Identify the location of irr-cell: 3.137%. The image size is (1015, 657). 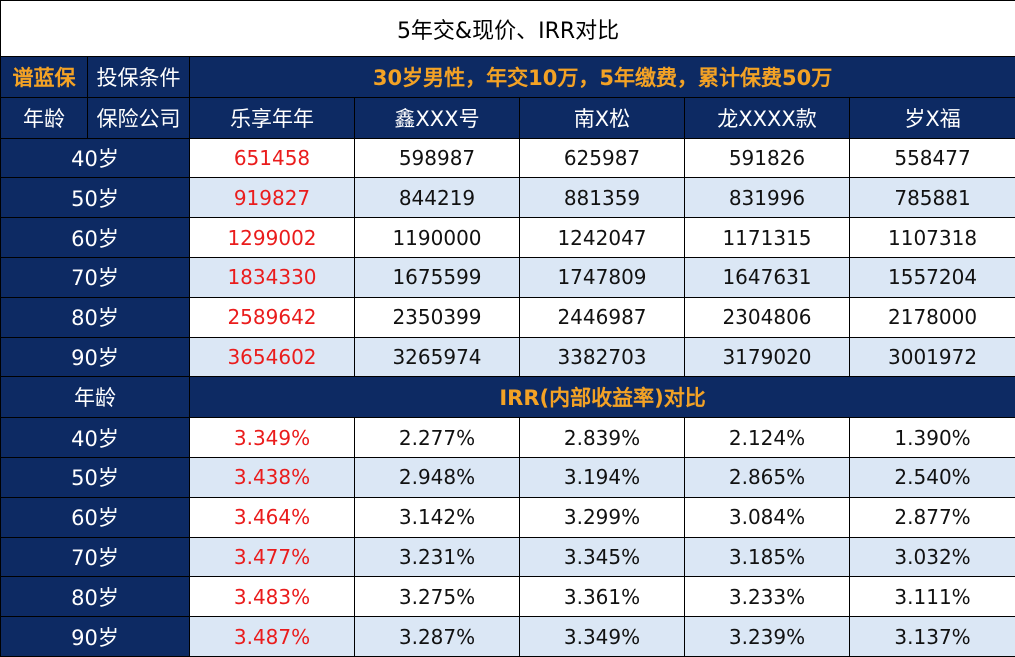
(931, 636).